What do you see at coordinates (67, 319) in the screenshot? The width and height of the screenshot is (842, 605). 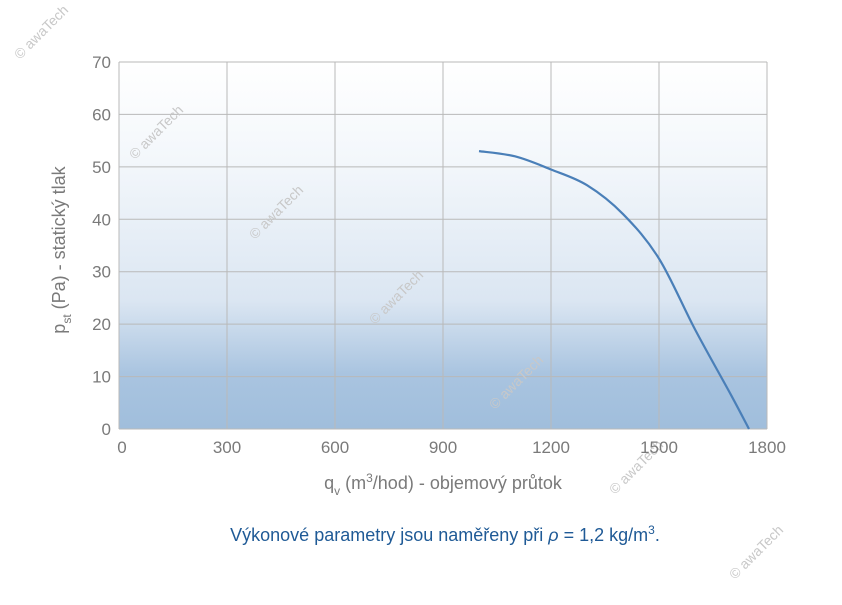 I see `y-label-sub: st` at bounding box center [67, 319].